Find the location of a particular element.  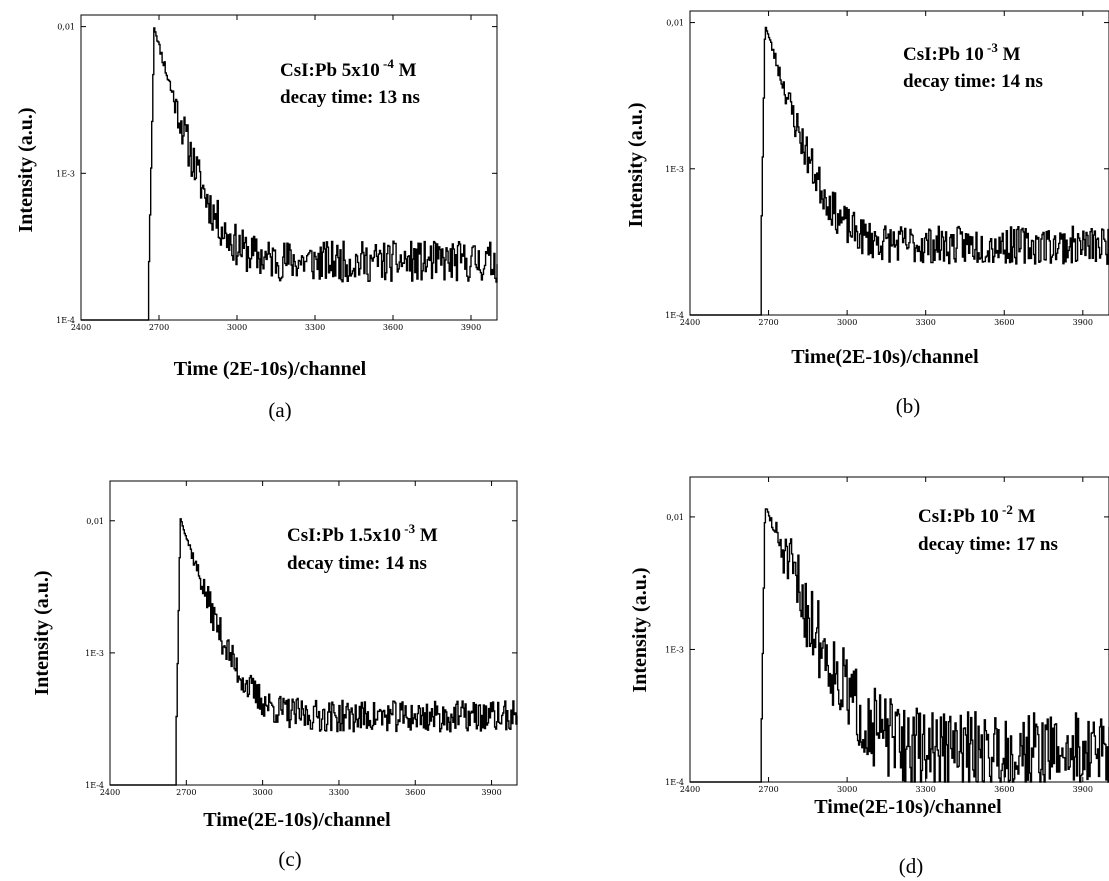

panel-label: (a) is located at coordinates (279, 410).